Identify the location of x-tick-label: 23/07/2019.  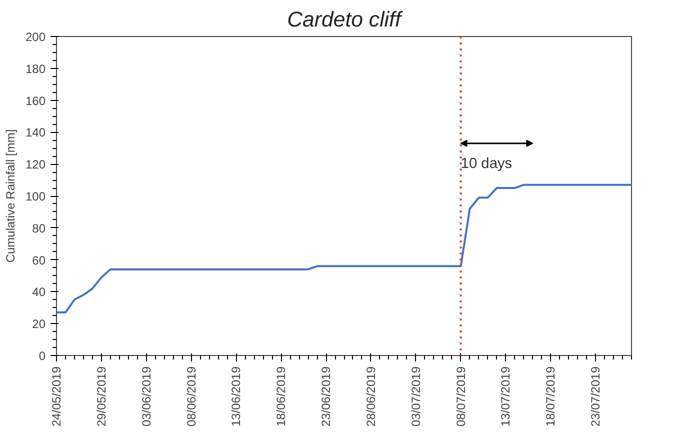
(595, 396).